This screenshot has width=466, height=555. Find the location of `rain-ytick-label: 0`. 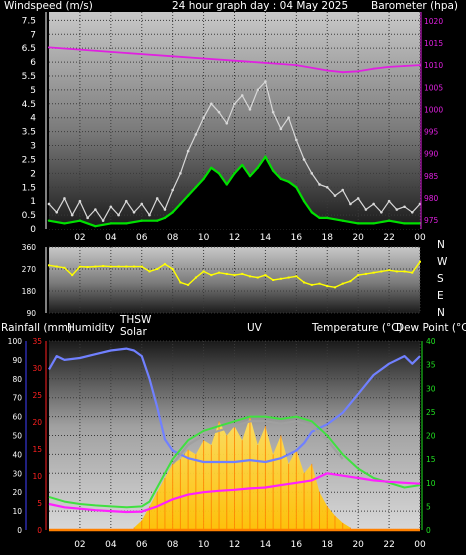

rain-ytick-label: 0 is located at coordinates (39, 530).